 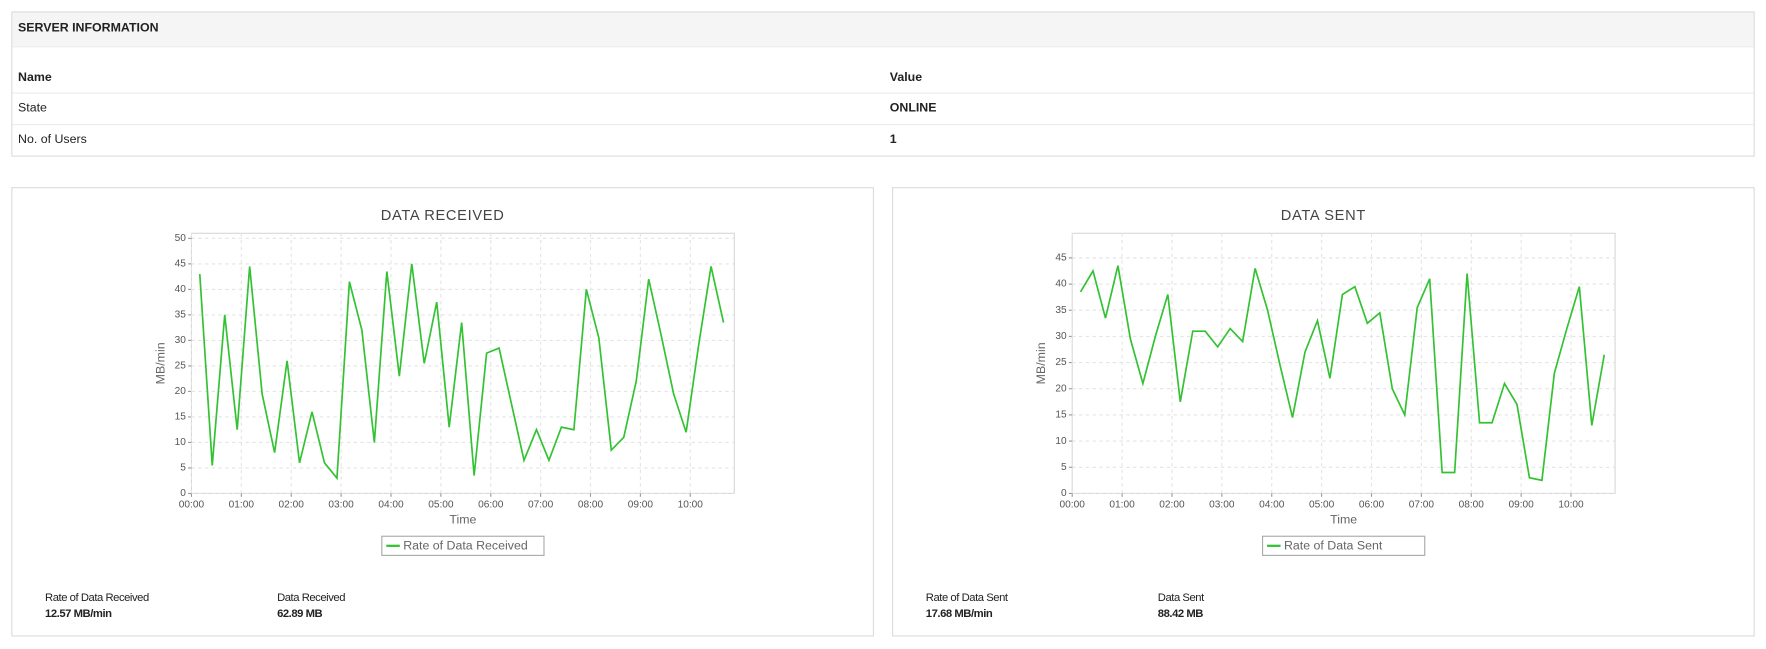 What do you see at coordinates (1333, 546) in the screenshot?
I see `legend-label: Rate of Data Sent` at bounding box center [1333, 546].